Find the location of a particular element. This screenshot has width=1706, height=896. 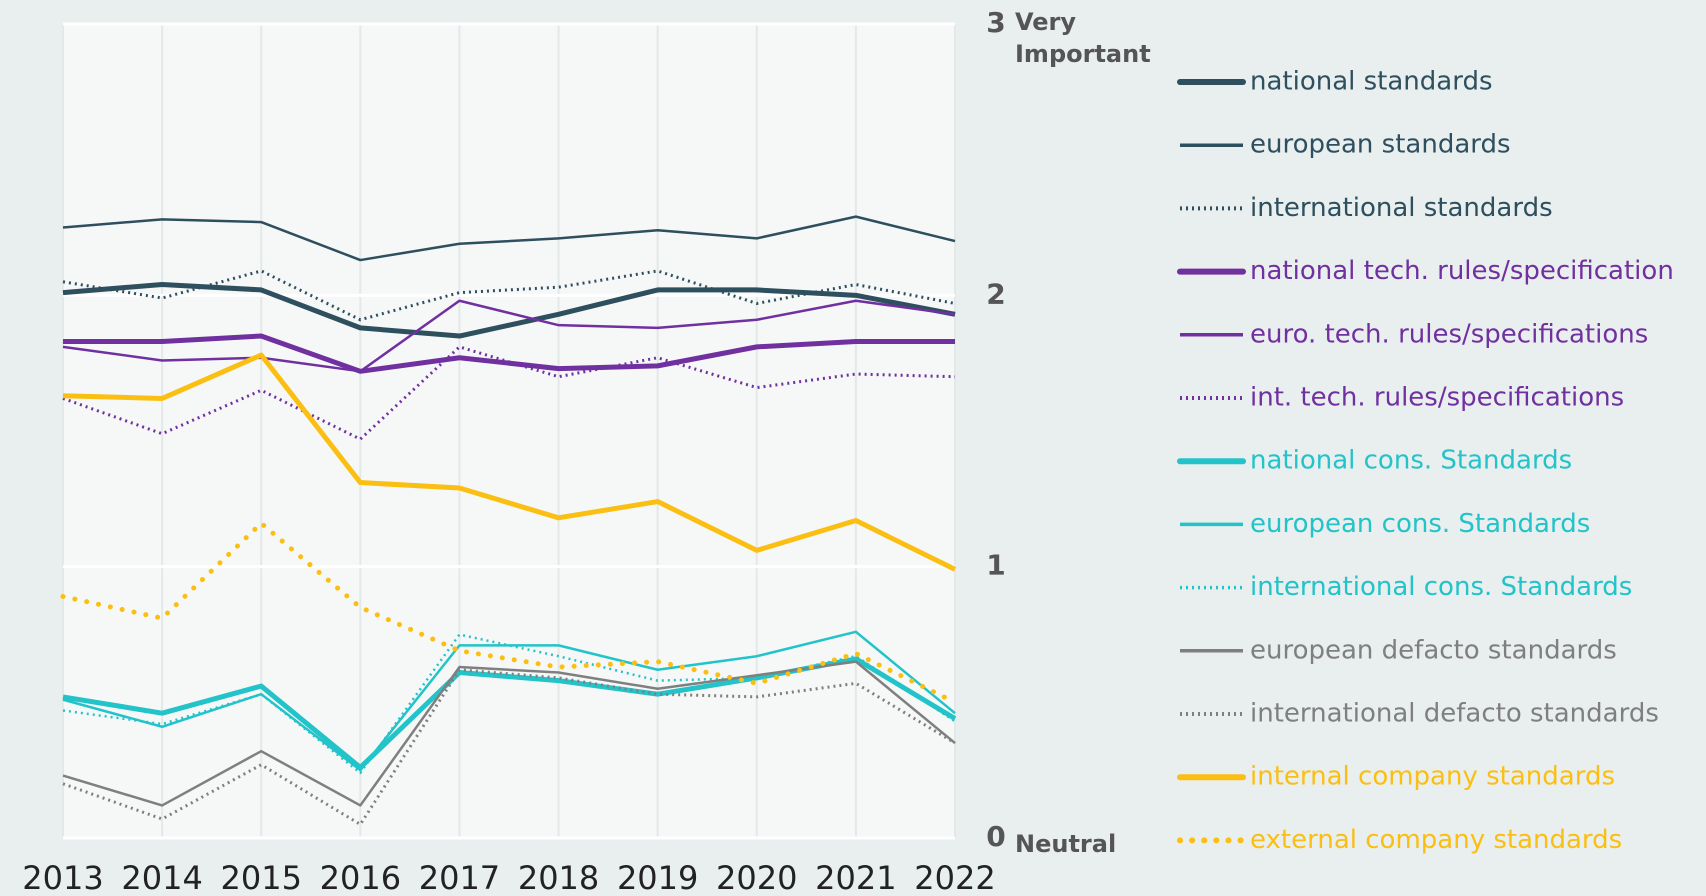

y-tick-label: 2 is located at coordinates (995, 293).